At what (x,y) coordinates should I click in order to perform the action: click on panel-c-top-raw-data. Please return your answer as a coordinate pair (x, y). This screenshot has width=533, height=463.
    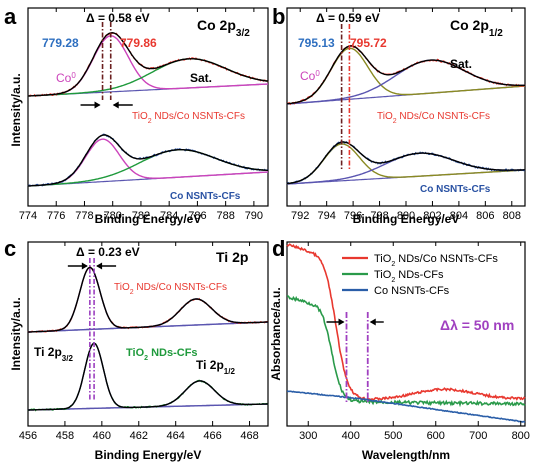
    Looking at the image, I should click on (148, 299).